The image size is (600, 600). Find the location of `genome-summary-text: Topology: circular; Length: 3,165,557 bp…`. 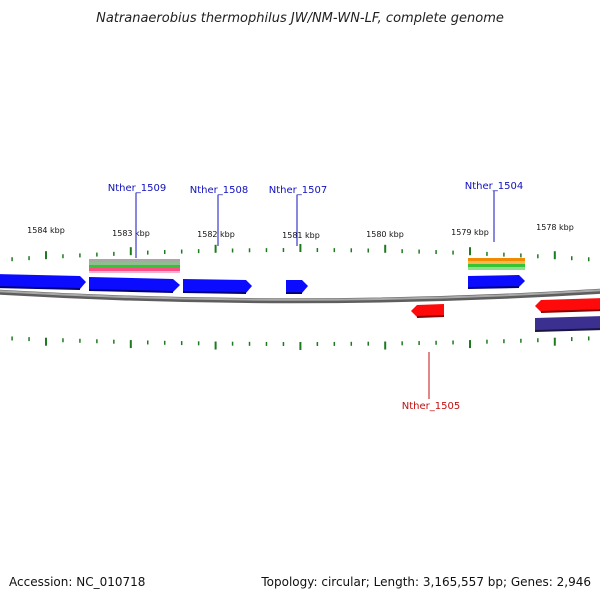

genome-summary-text: Topology: circular; Length: 3,165,557 bp… is located at coordinates (425, 582).